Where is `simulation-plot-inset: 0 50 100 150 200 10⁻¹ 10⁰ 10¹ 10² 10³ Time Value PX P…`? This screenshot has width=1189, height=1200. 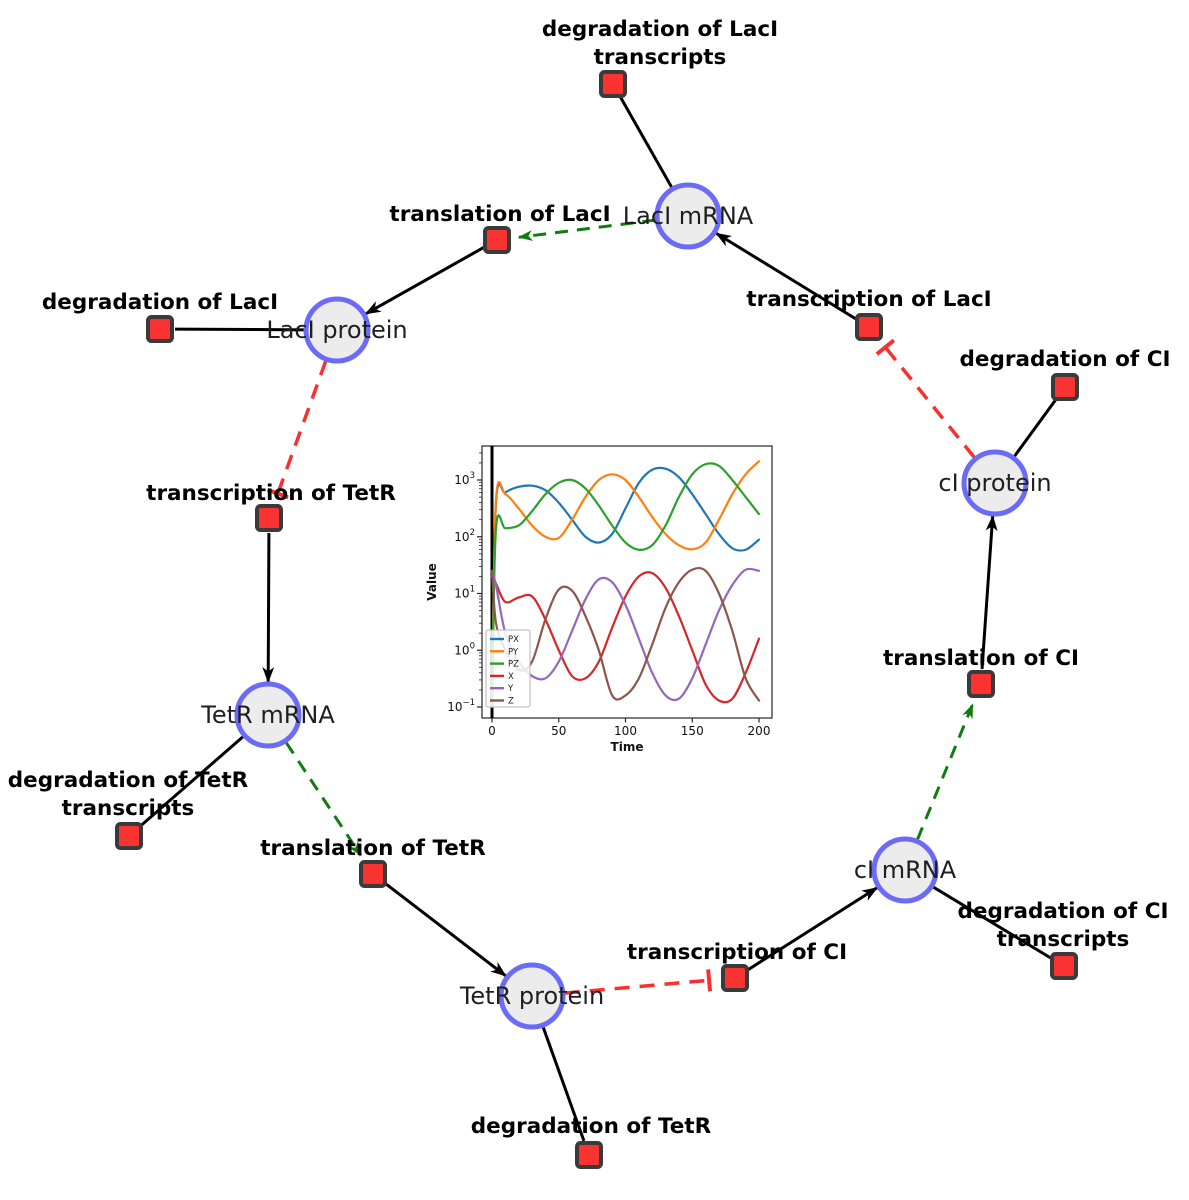
simulation-plot-inset: 0 50 100 150 200 10⁻¹ 10⁰ 10¹ 10² 10³ Time Value PX P… is located at coordinates (599, 600).